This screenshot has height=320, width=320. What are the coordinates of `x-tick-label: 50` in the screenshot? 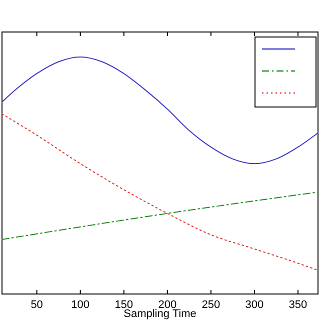 It's located at (36, 305).